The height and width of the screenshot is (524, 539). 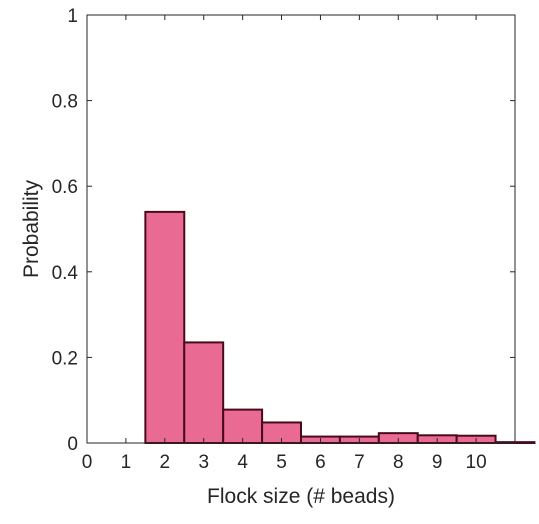 What do you see at coordinates (65, 273) in the screenshot?
I see `y-tick-label: 0.4` at bounding box center [65, 273].